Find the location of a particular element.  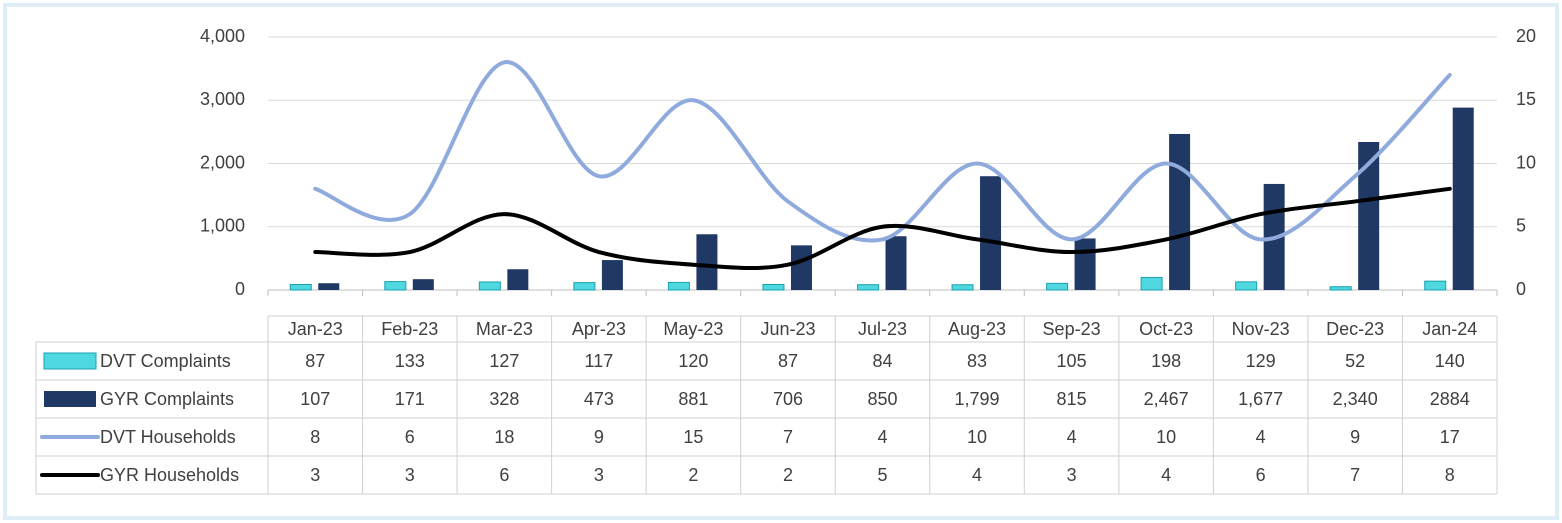

table-cell: 1,799 is located at coordinates (977, 399).